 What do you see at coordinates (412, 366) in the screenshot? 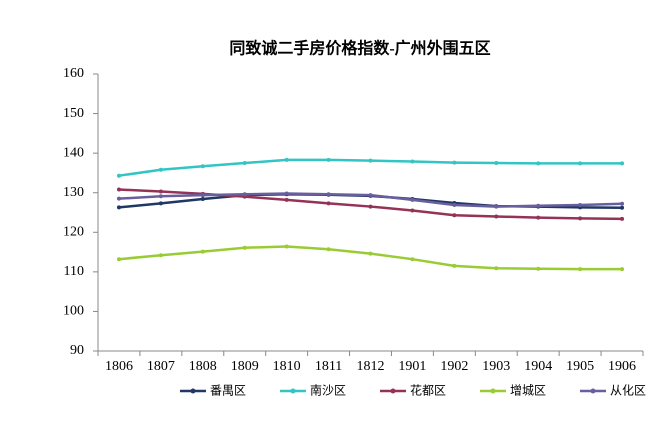
I see `x-tick-label: 1901` at bounding box center [412, 366].